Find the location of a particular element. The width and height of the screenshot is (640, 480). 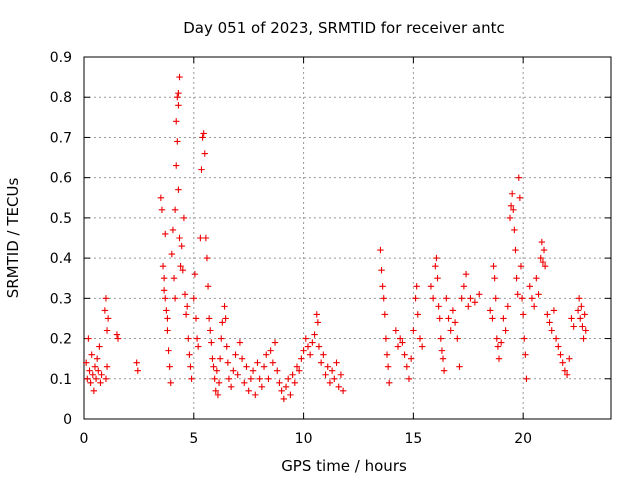

x-axis-label: GPS time / hours is located at coordinates (344, 466).